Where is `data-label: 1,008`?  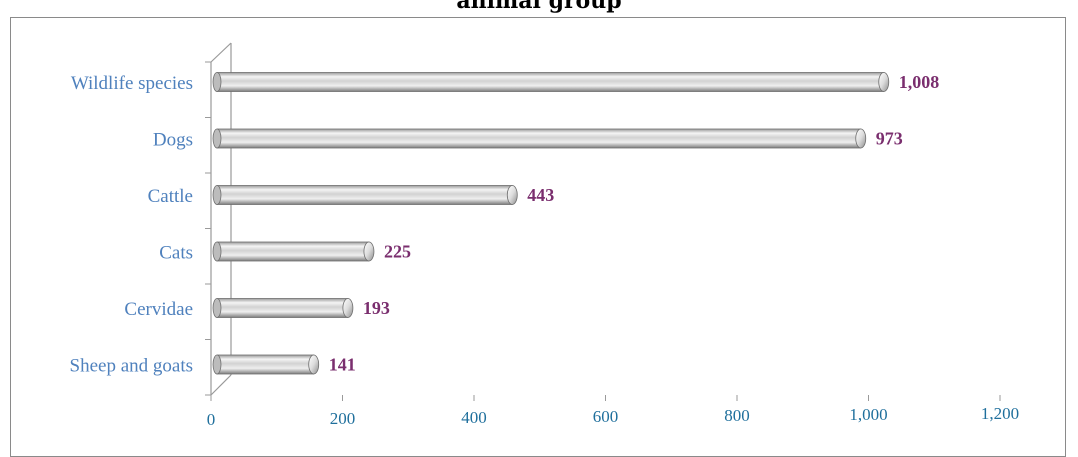 data-label: 1,008 is located at coordinates (919, 82).